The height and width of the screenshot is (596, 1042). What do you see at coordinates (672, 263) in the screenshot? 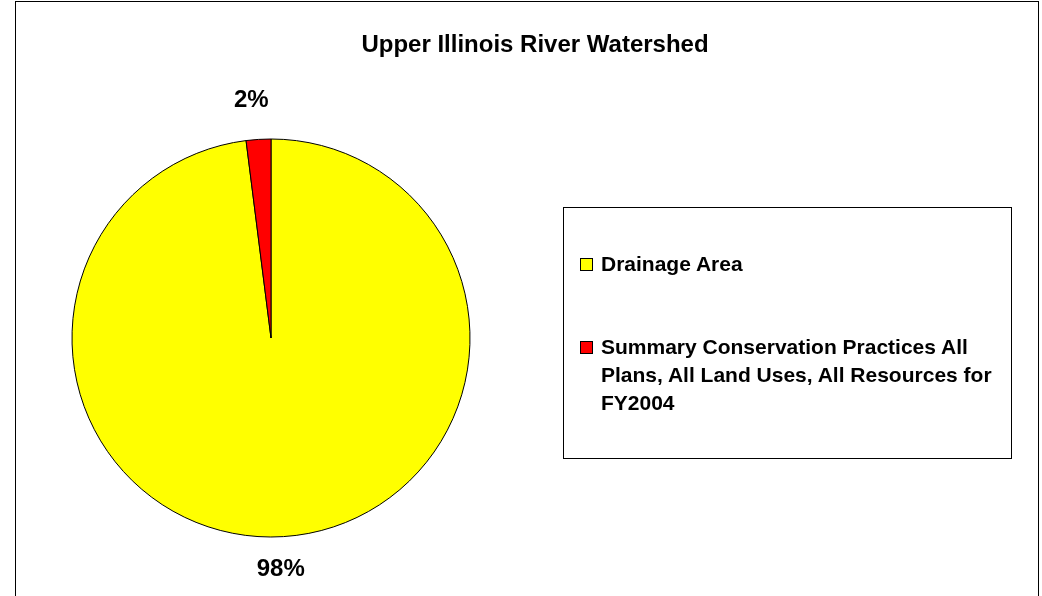
I see `legend-label: Drainage Area` at bounding box center [672, 263].